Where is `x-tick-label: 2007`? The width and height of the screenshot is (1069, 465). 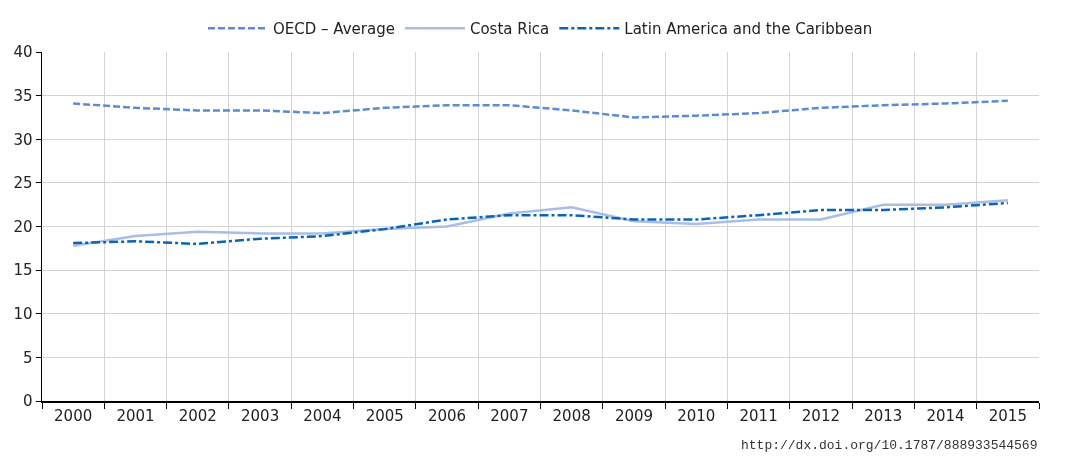
x-tick-label: 2007 is located at coordinates (509, 415).